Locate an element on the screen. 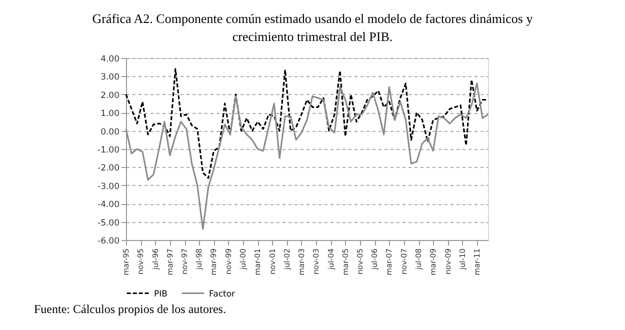 The image size is (625, 330). y-tick-label: 4.00 is located at coordinates (110, 59).